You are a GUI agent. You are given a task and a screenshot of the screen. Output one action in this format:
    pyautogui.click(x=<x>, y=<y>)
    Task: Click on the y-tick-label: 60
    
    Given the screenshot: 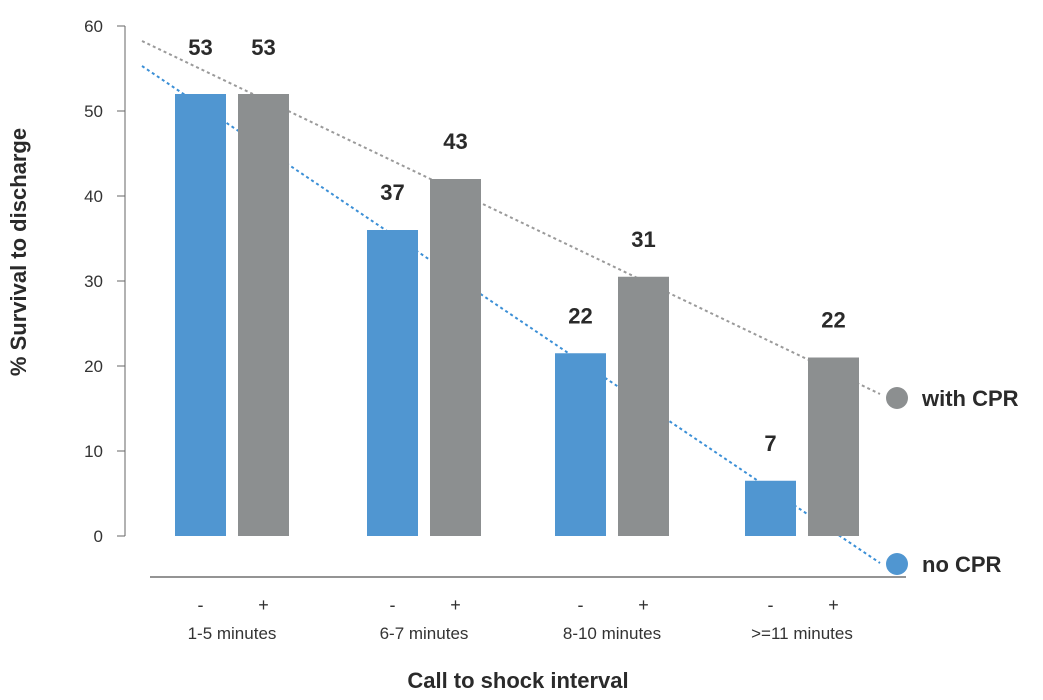 What is the action you would take?
    pyautogui.click(x=93, y=26)
    